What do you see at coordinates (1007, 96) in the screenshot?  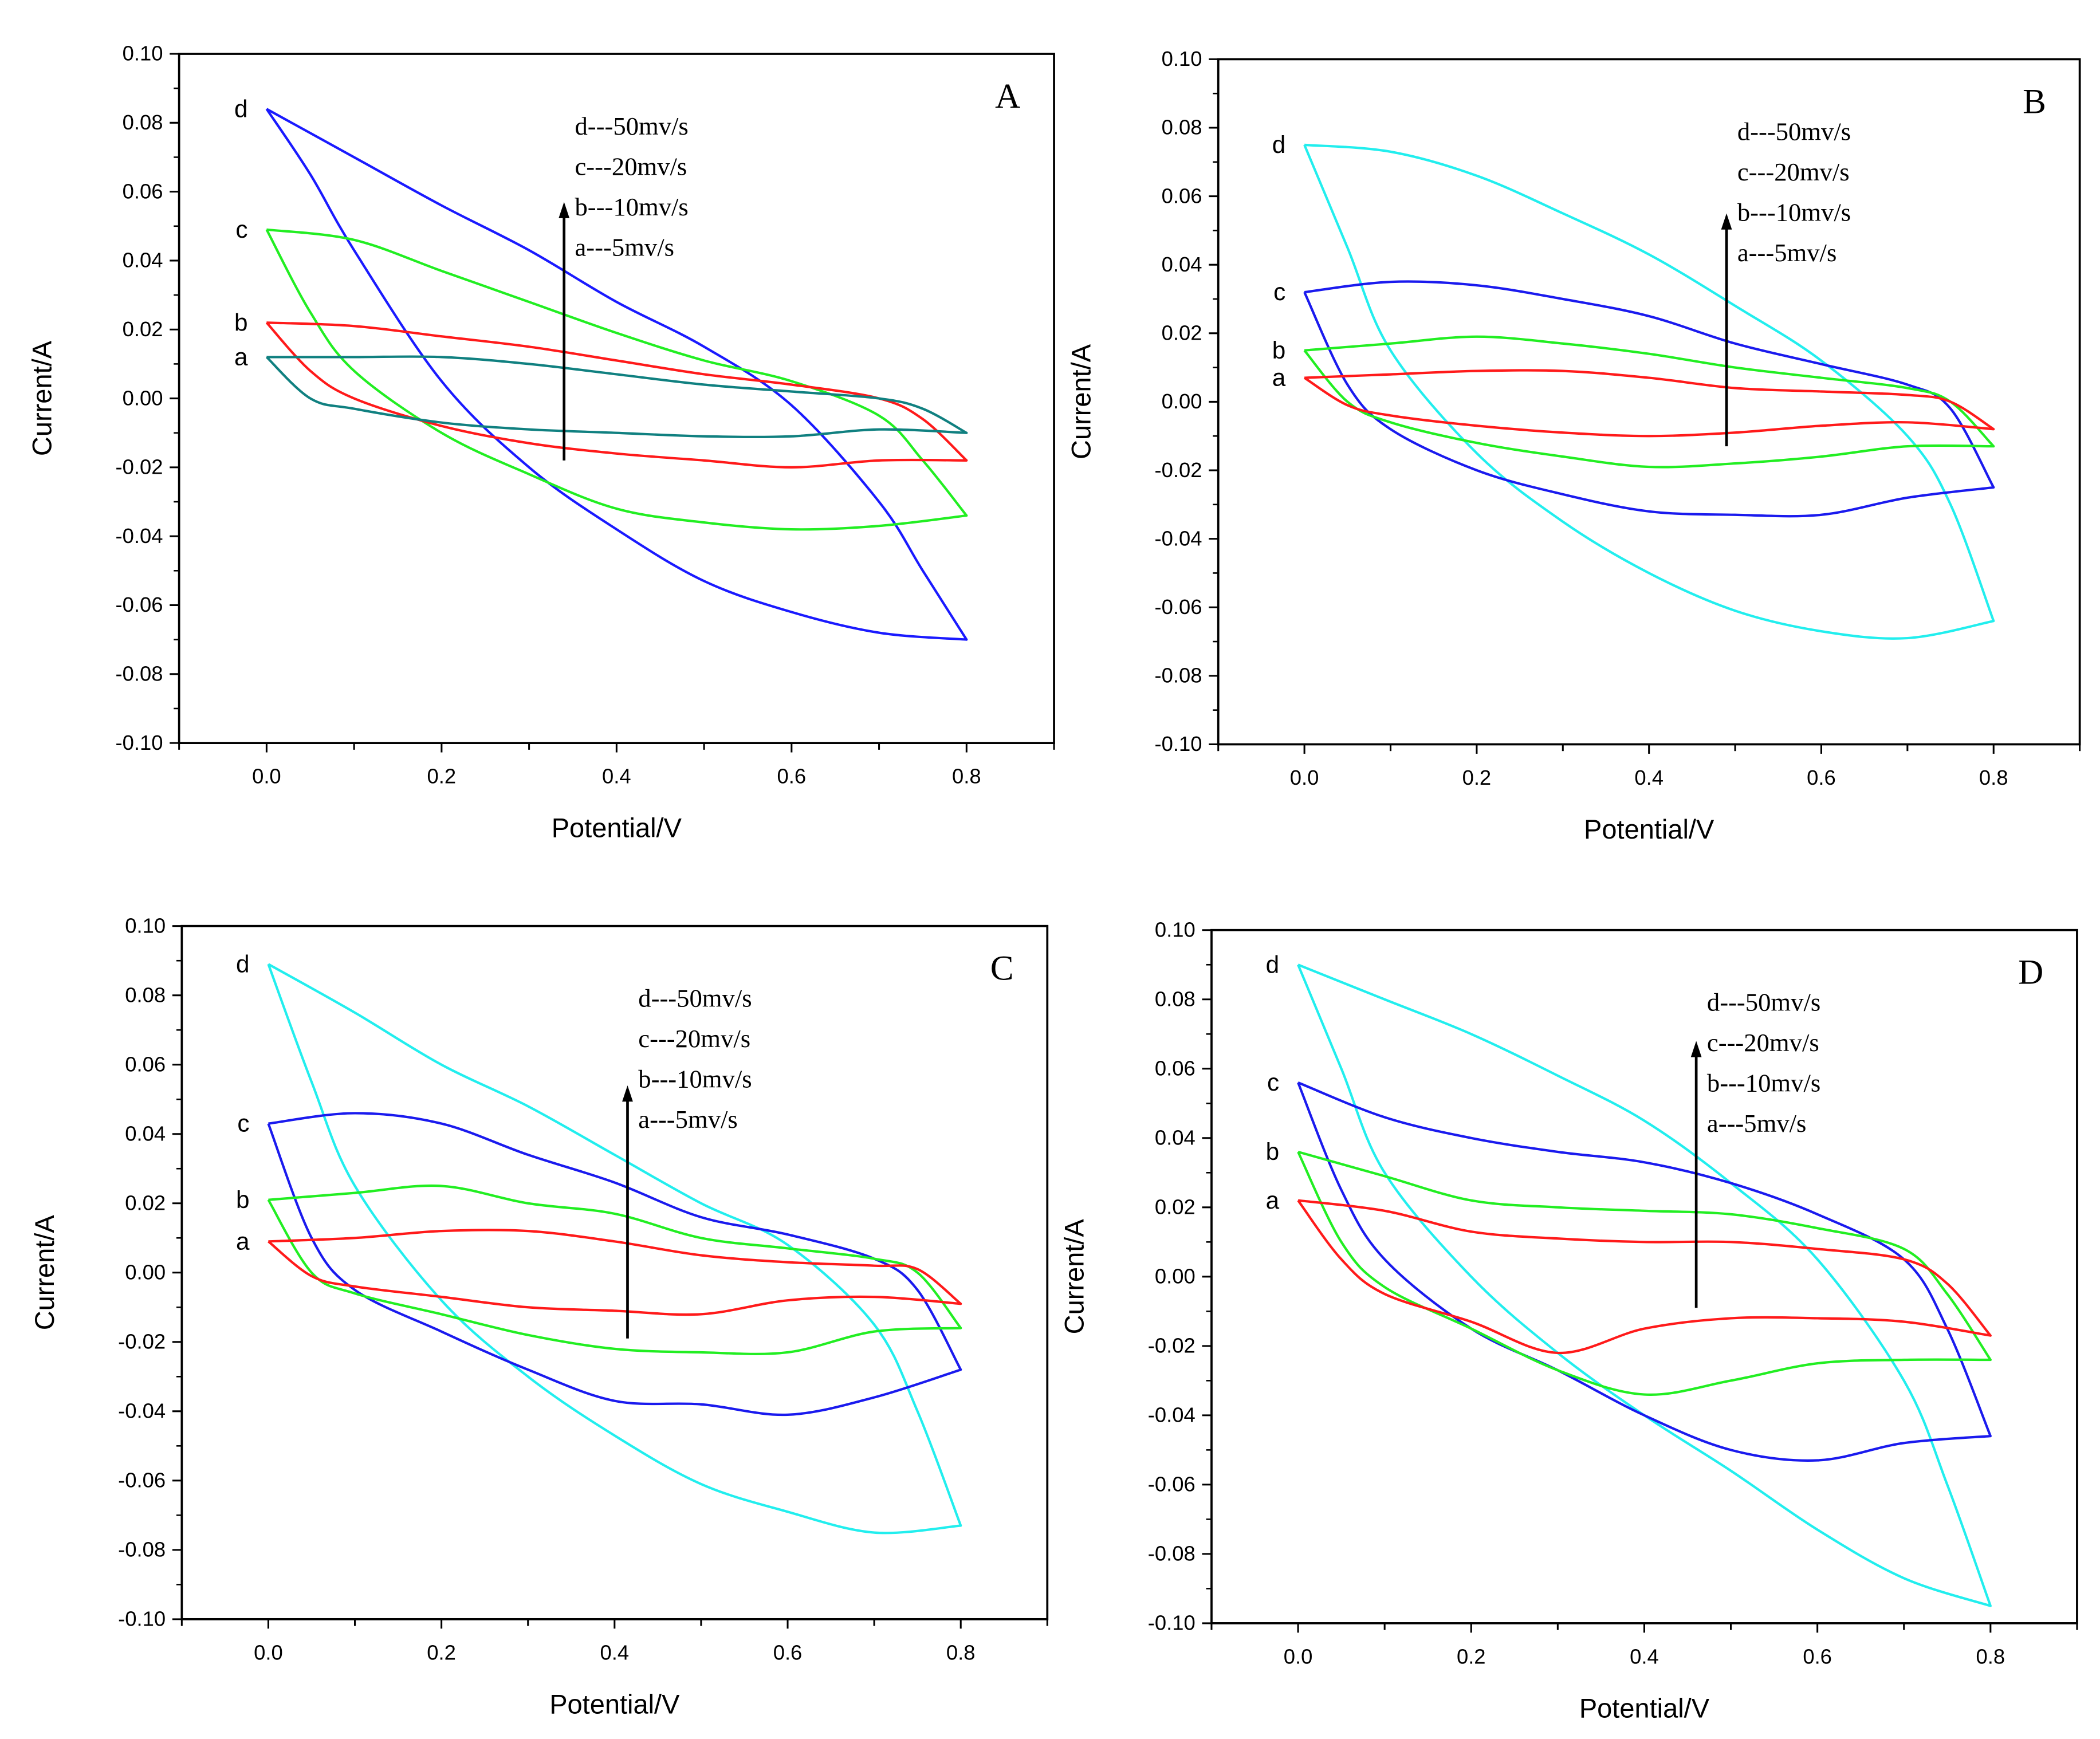 I see `panel-label: A` at bounding box center [1007, 96].